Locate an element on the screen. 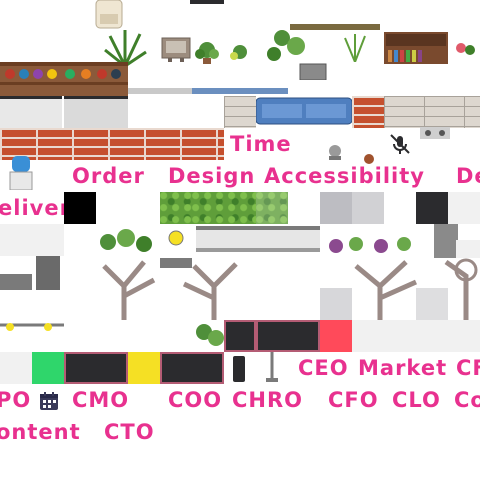  shelf-strip is located at coordinates (335, 27).